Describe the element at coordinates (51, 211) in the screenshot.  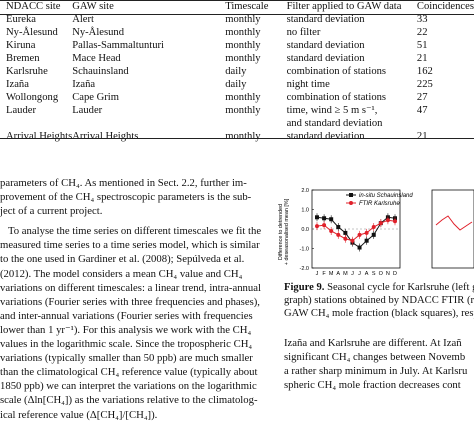
I see `left-text-line: ject of a current project.` at that location.